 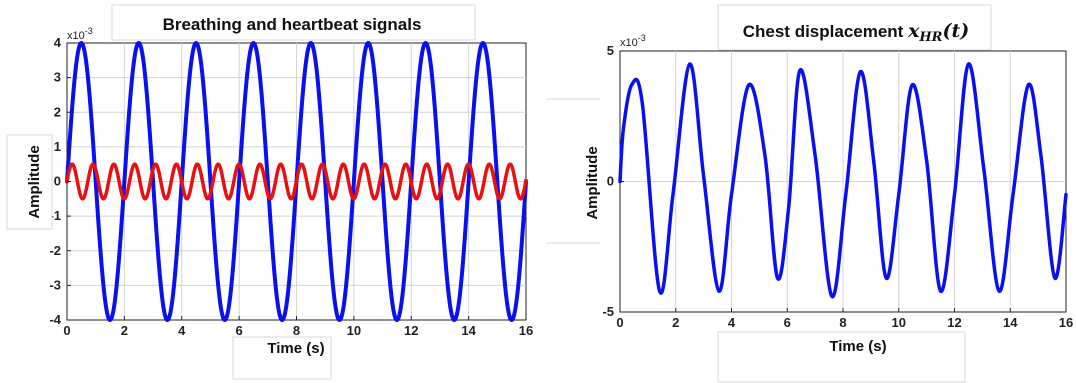 What do you see at coordinates (296, 330) in the screenshot?
I see `chart-1-x-tick-label: 8` at bounding box center [296, 330].